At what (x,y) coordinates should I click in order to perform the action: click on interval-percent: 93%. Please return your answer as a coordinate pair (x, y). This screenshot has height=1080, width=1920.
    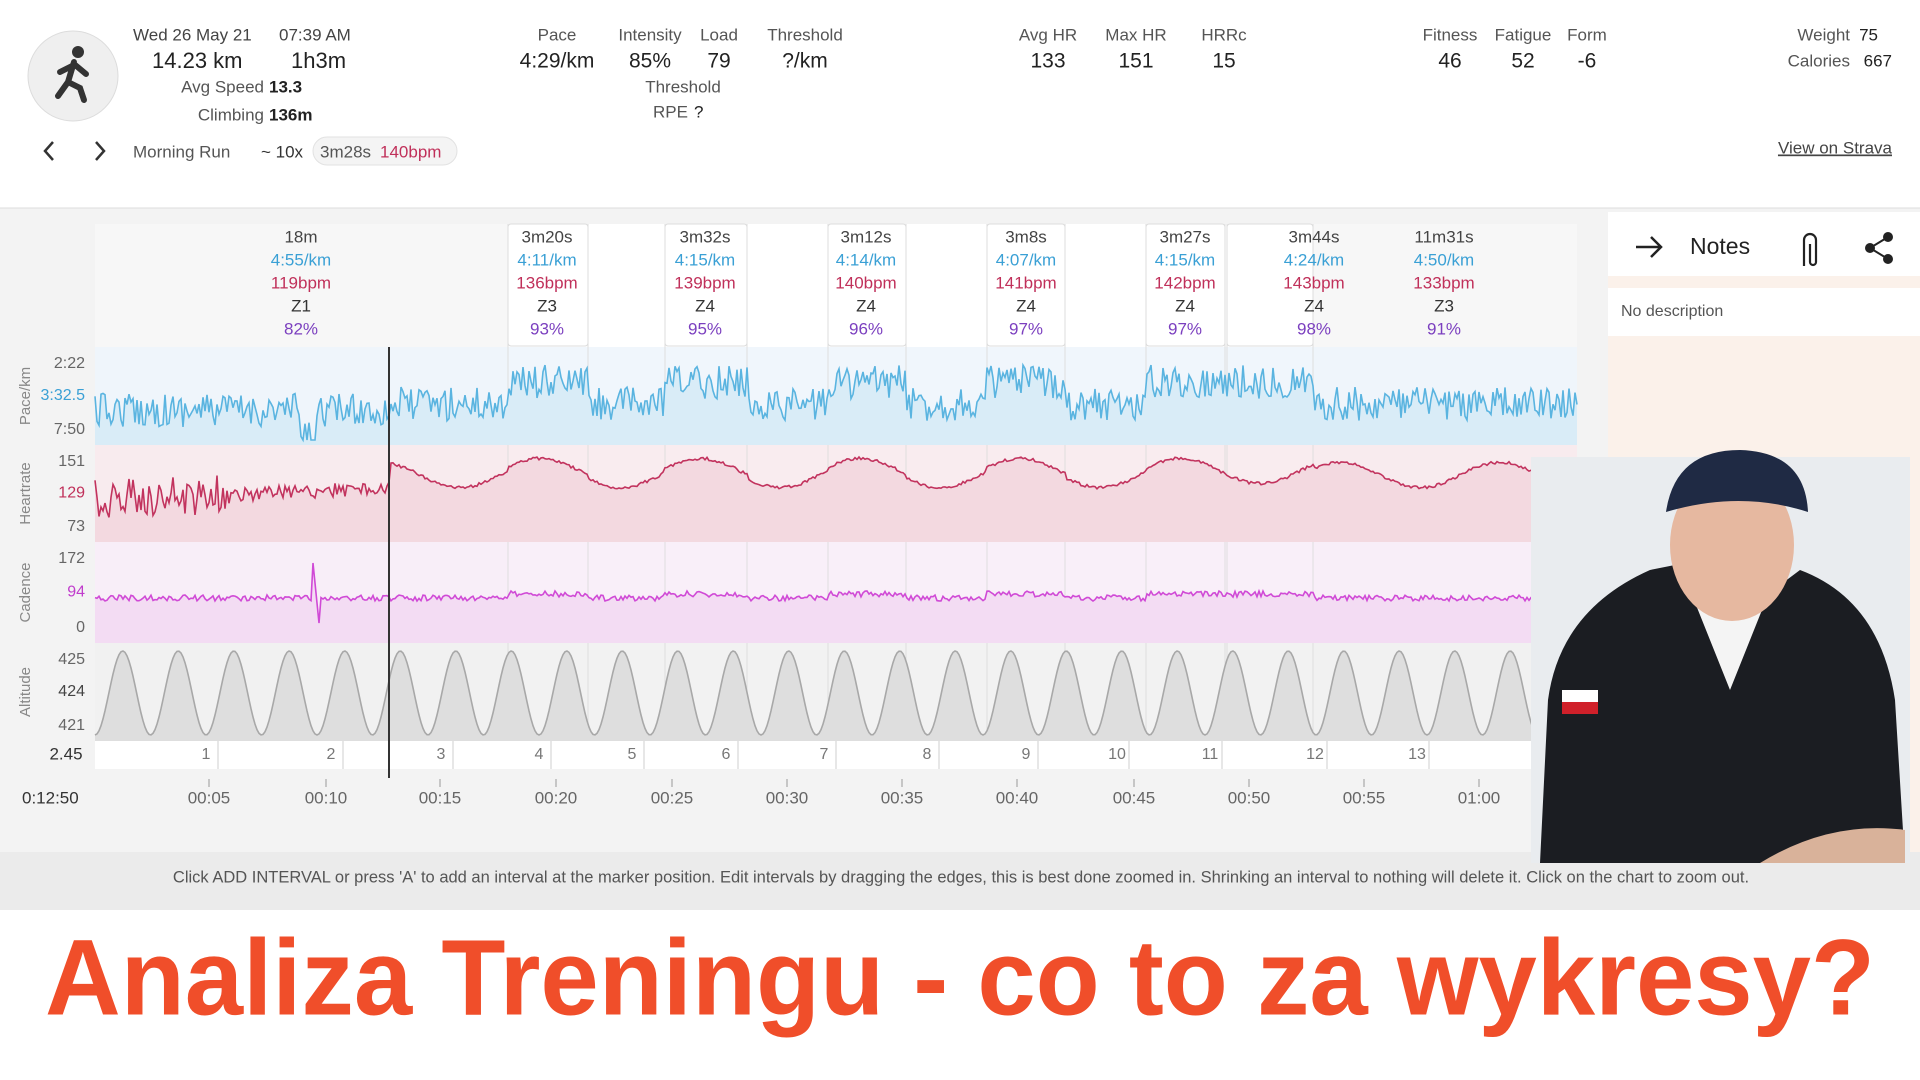
    Looking at the image, I should click on (547, 328).